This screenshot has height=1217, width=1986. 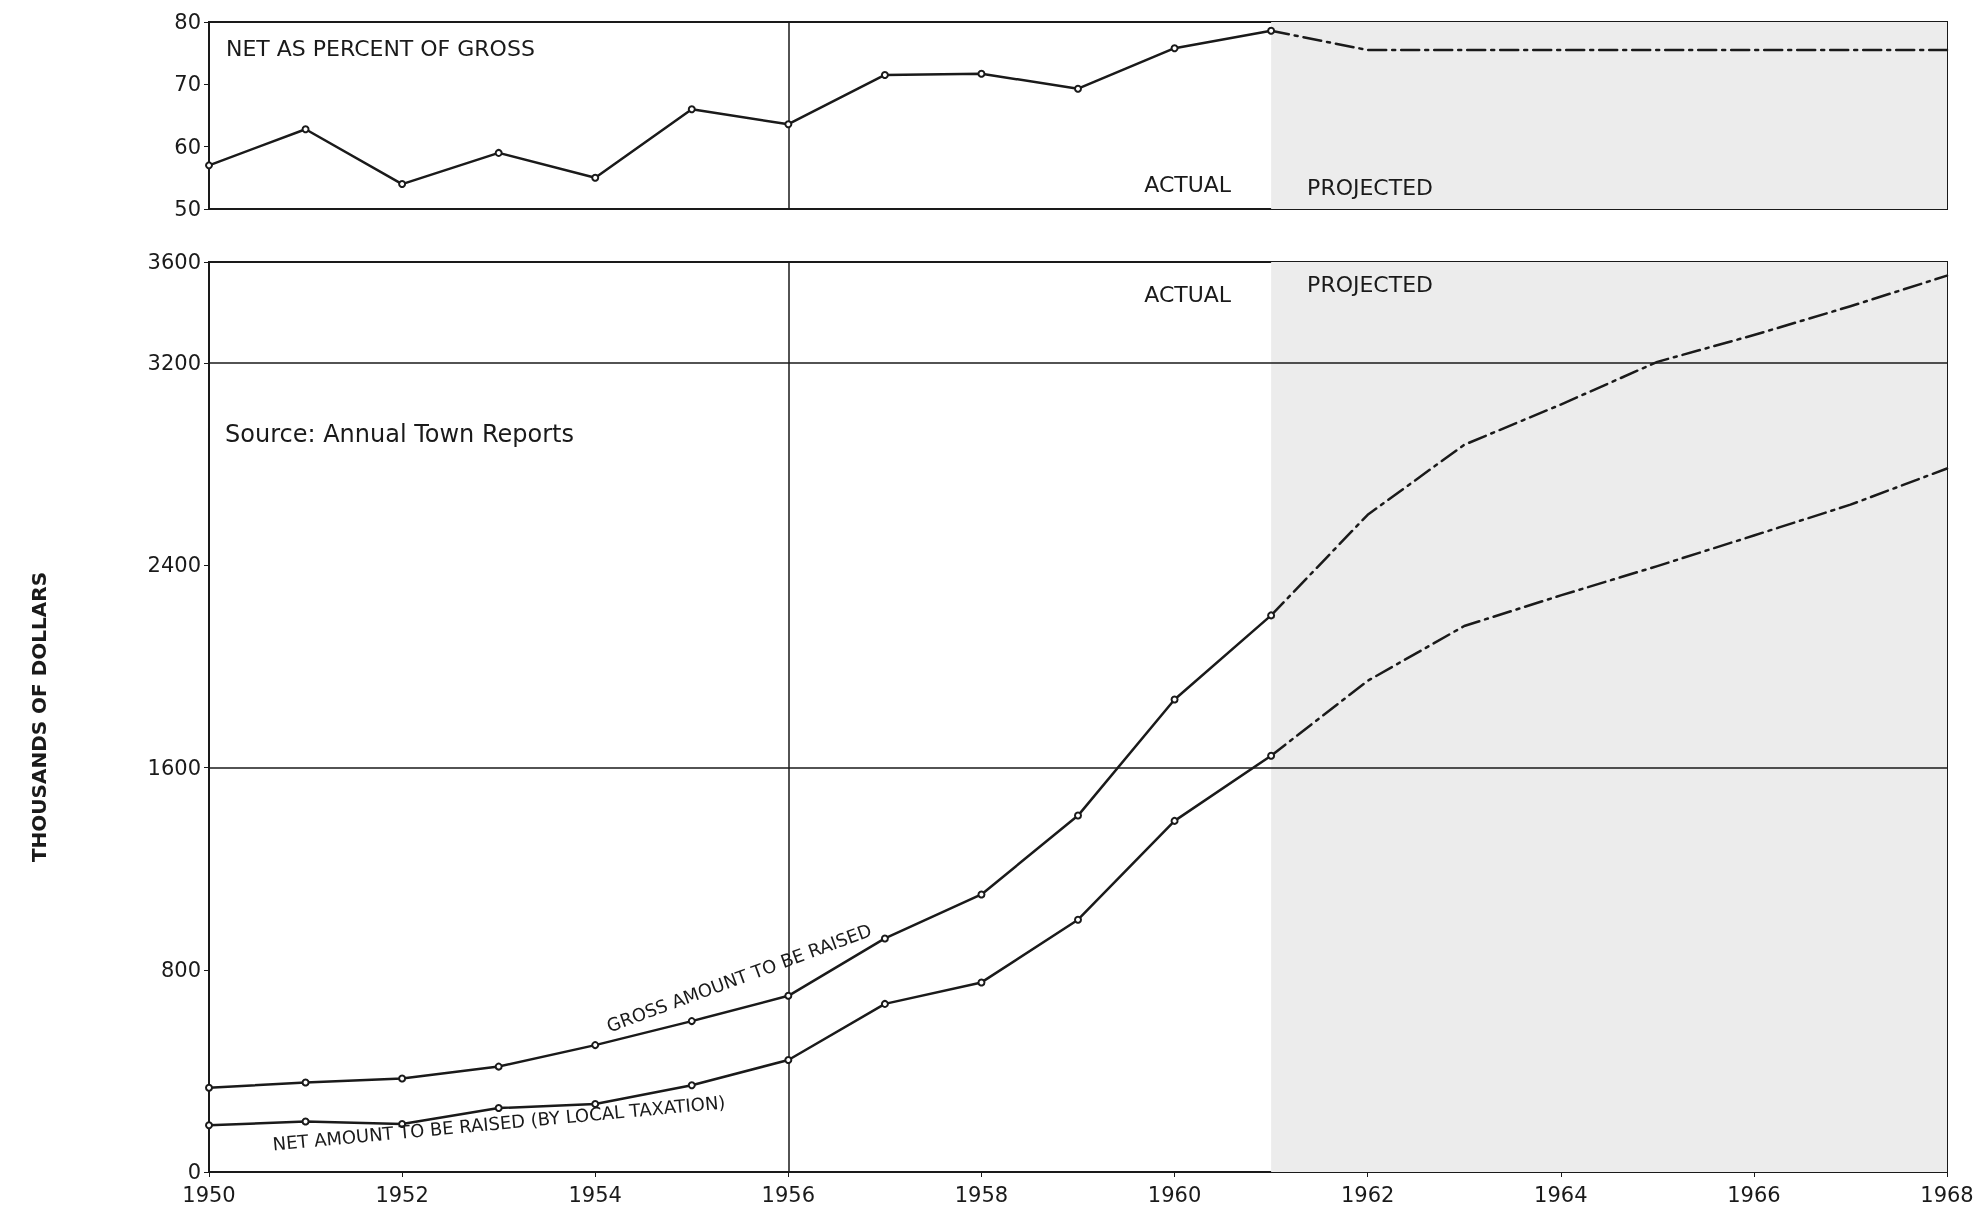 I want to click on x-tick-label: 1968, so click(x=1947, y=1194).